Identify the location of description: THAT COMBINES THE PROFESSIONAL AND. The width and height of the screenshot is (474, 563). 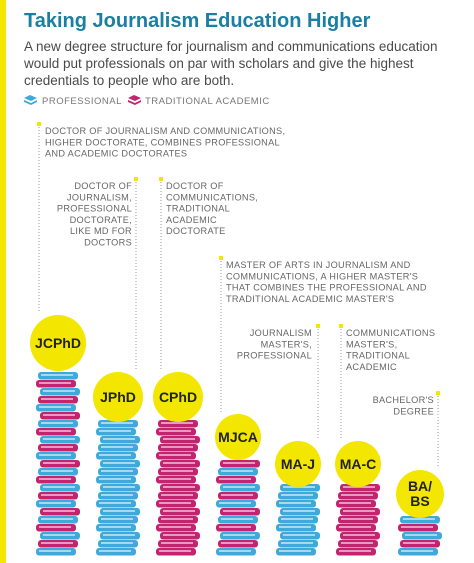
(326, 288).